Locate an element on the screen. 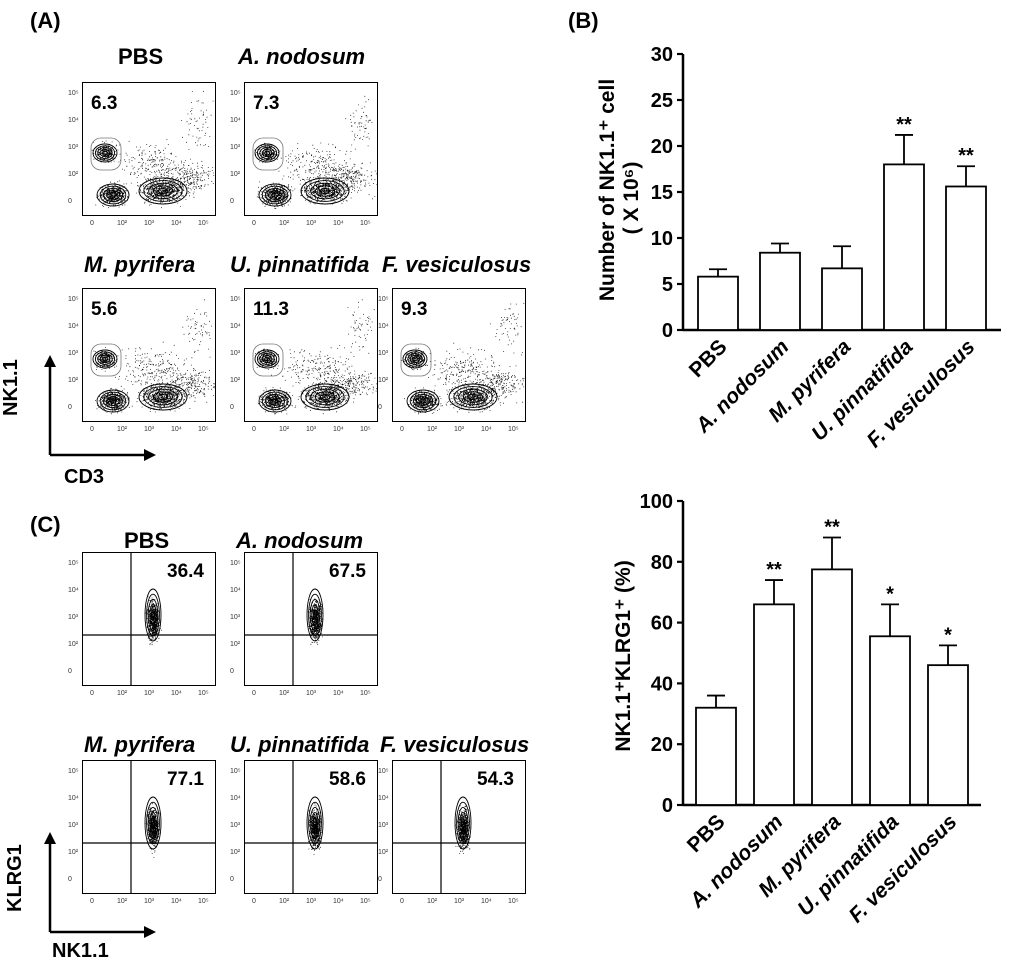  panel-c-plot-title: U. pinnatifida is located at coordinates (300, 744).